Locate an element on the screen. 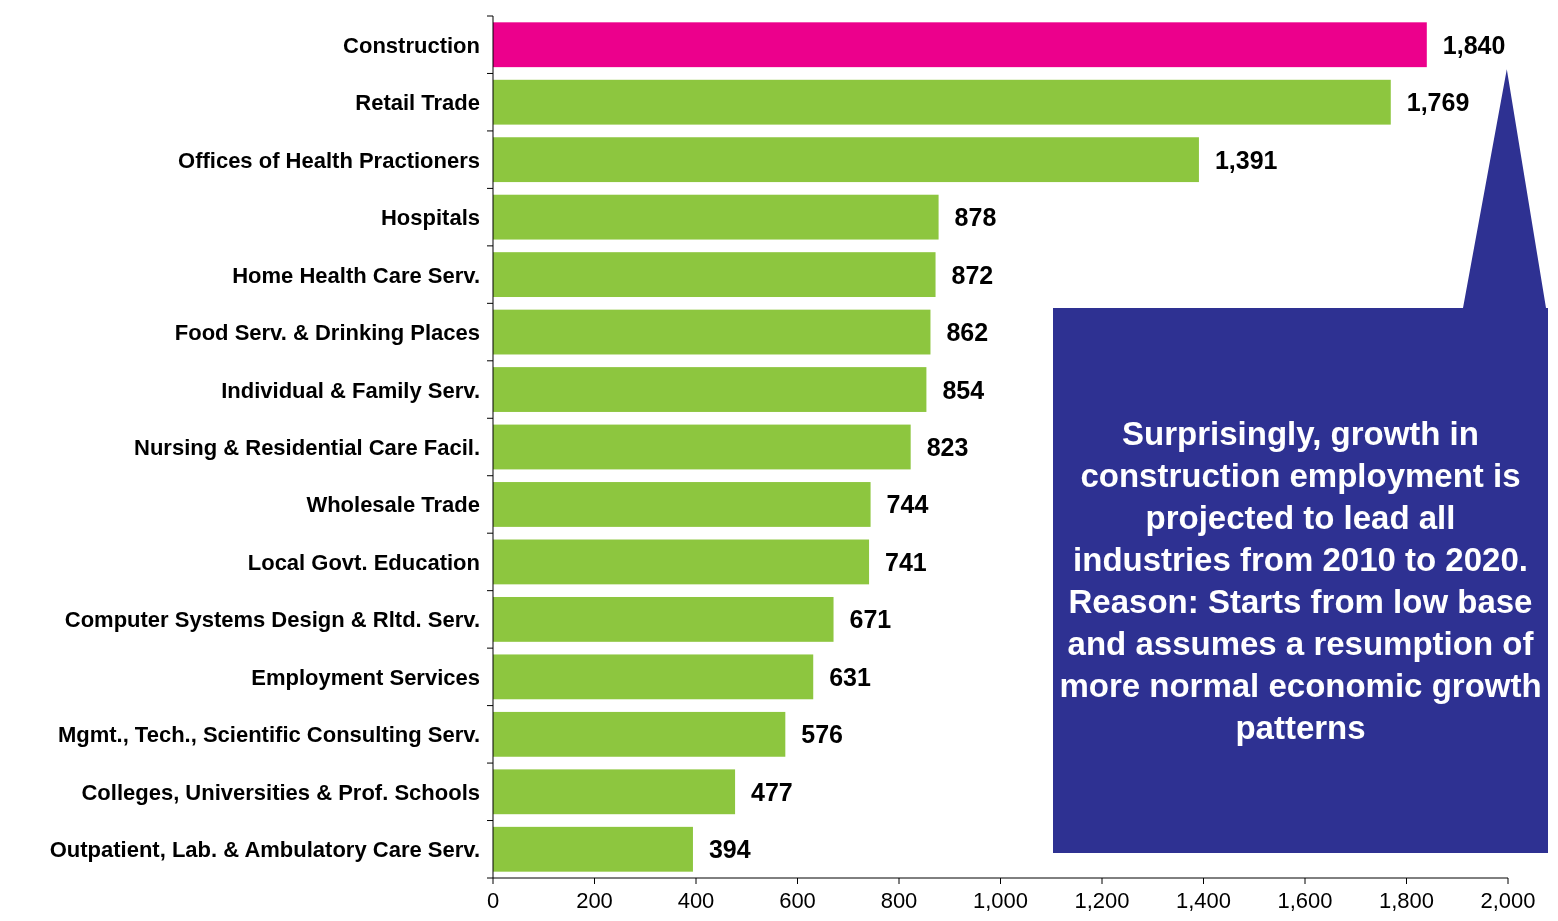 The height and width of the screenshot is (921, 1558). x-tick-label: 800 is located at coordinates (899, 900).